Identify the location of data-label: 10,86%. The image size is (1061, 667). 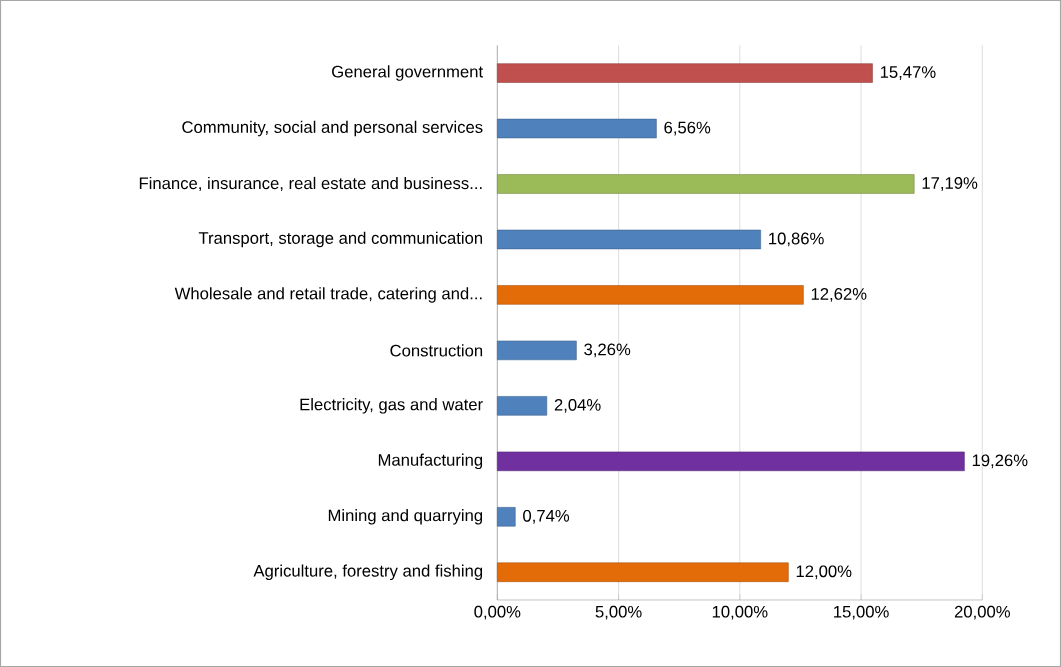
(796, 239).